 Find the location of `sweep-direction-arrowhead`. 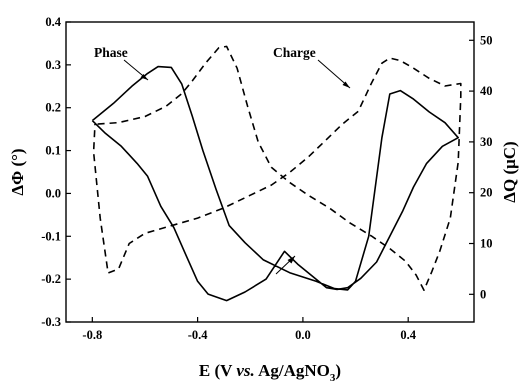

sweep-direction-arrowhead is located at coordinates (291, 260).